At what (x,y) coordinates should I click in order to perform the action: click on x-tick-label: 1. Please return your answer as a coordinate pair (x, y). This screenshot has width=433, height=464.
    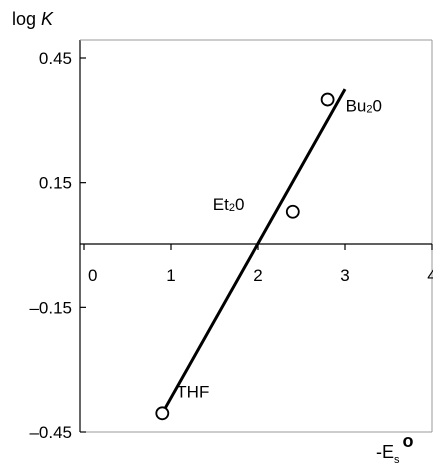
    Looking at the image, I should click on (170, 275).